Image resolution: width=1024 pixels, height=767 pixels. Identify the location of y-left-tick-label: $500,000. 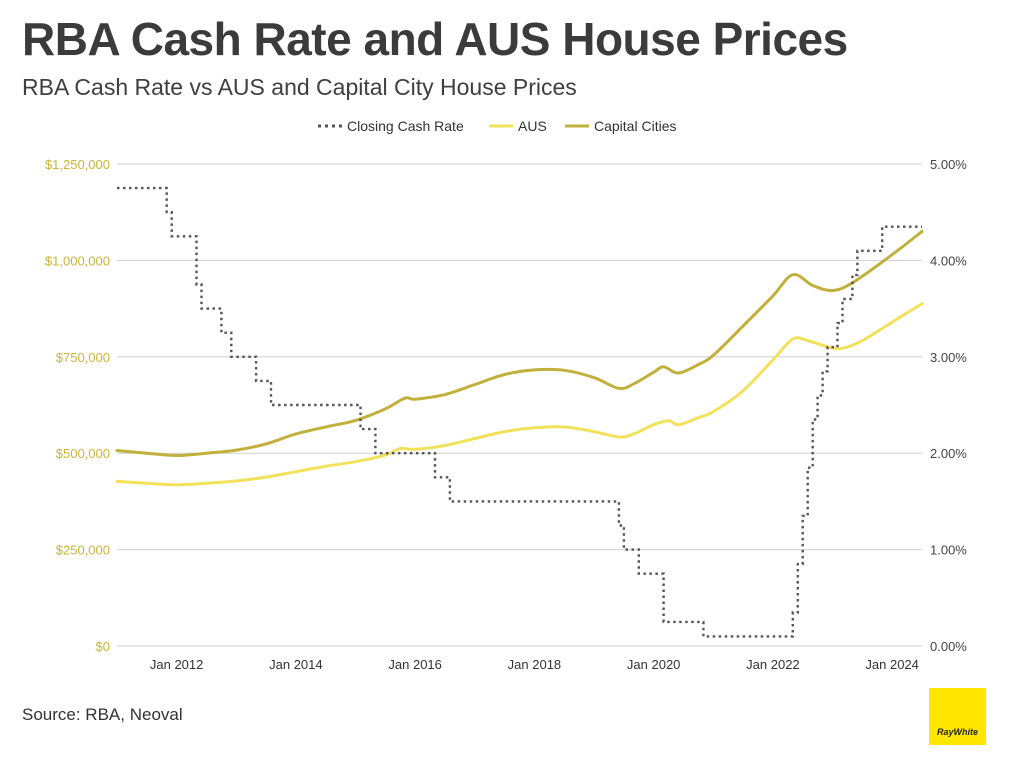
(83, 453).